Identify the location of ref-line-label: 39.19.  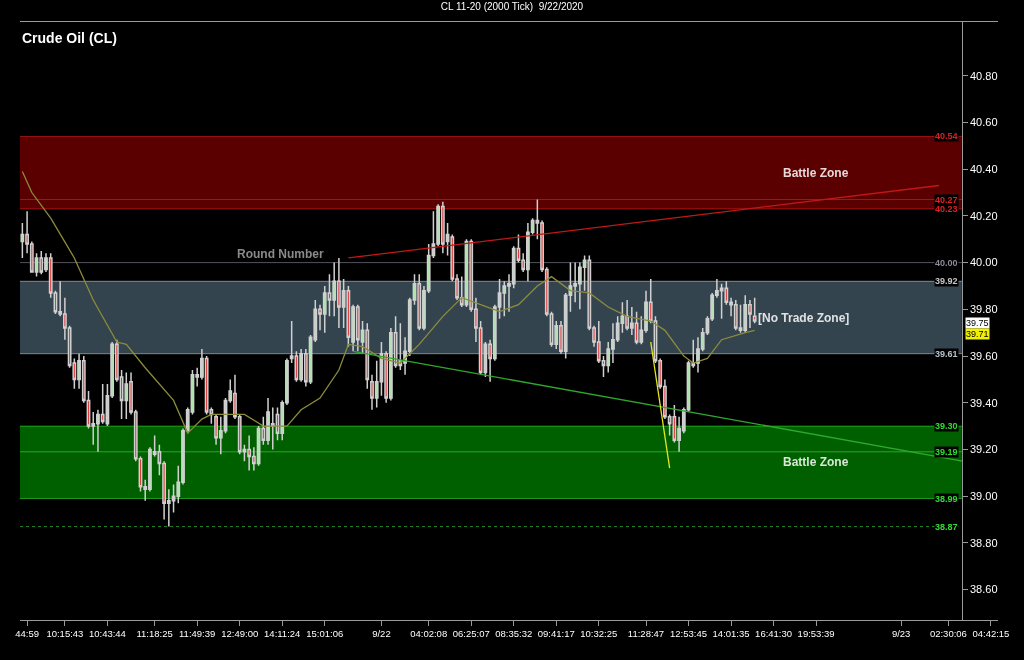
(946, 452).